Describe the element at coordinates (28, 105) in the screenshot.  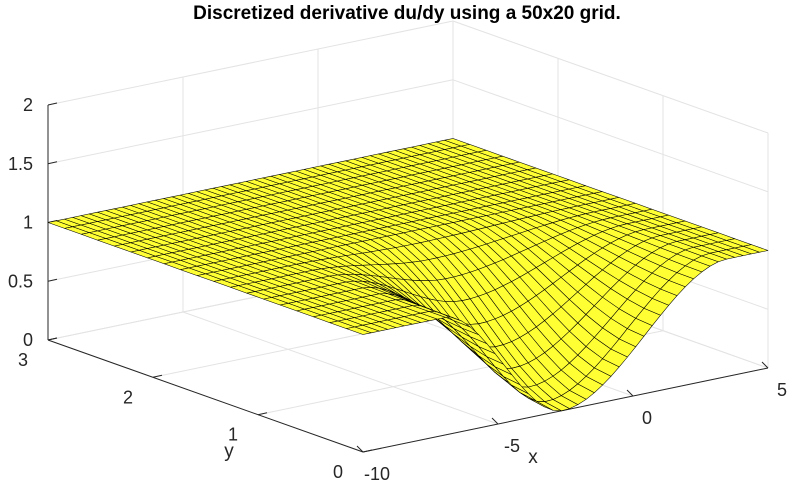
I see `z-tick-label: 2` at that location.